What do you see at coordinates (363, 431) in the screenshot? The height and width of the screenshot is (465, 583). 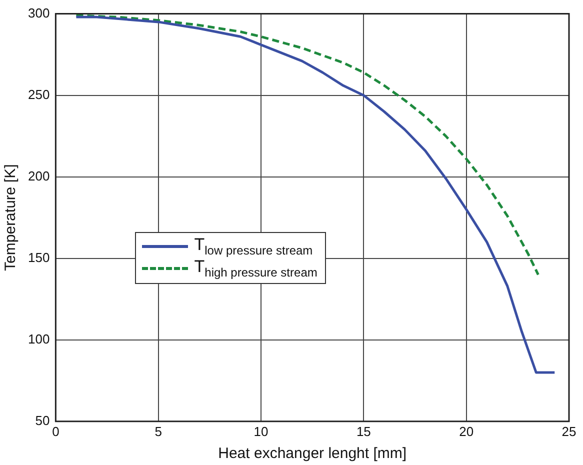 I see `x-tick-label: 15` at bounding box center [363, 431].